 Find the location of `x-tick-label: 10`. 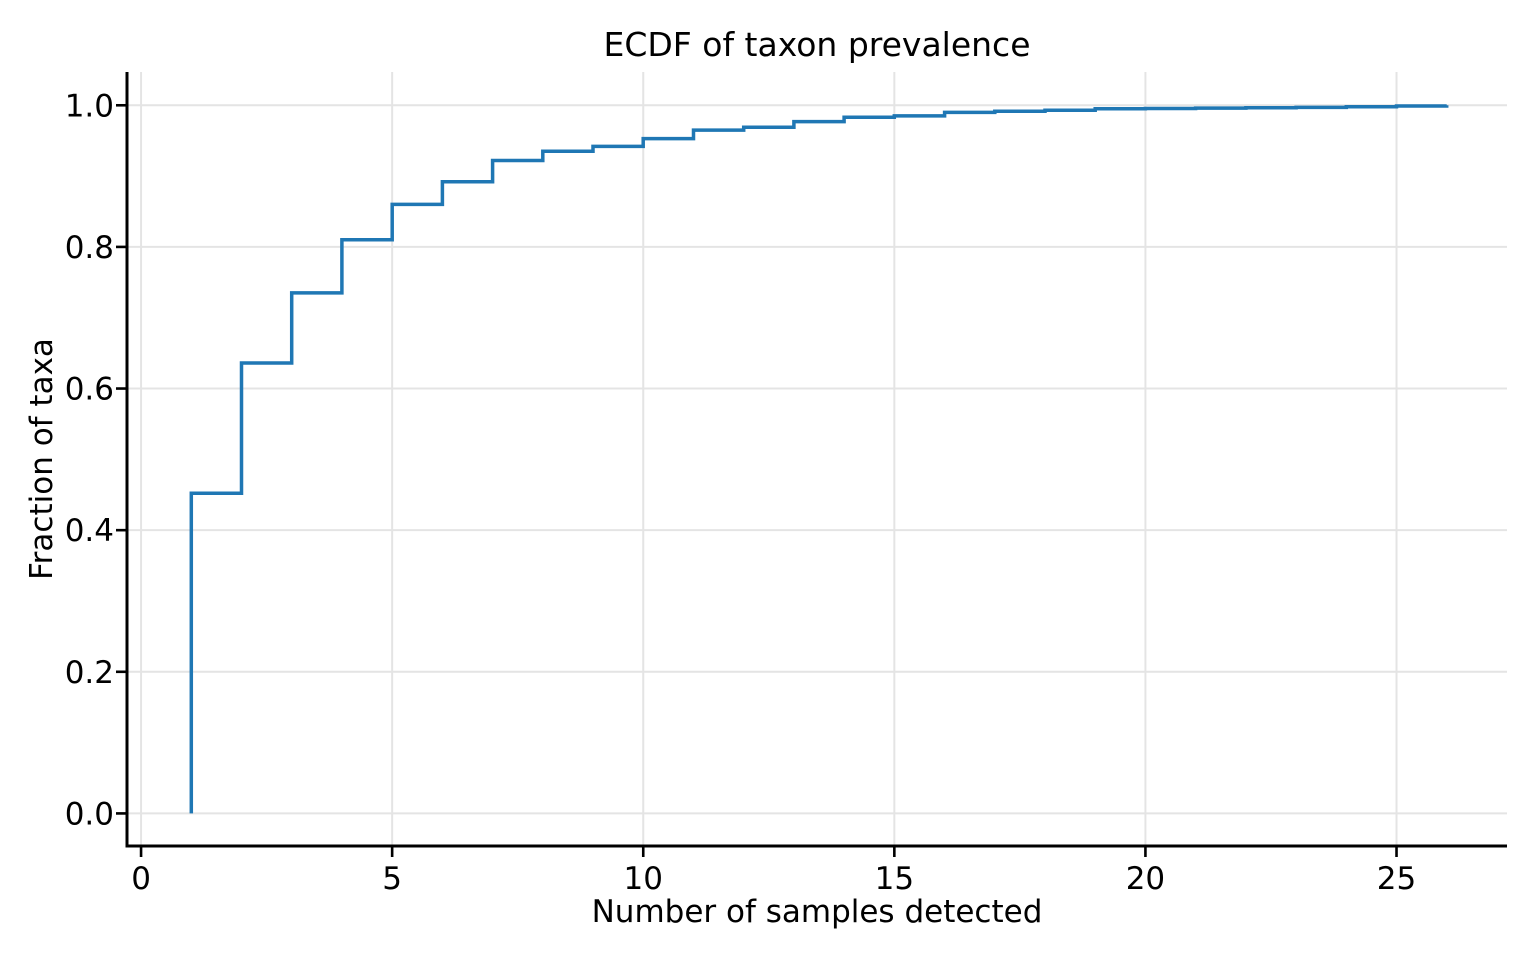

x-tick-label: 10 is located at coordinates (643, 879).